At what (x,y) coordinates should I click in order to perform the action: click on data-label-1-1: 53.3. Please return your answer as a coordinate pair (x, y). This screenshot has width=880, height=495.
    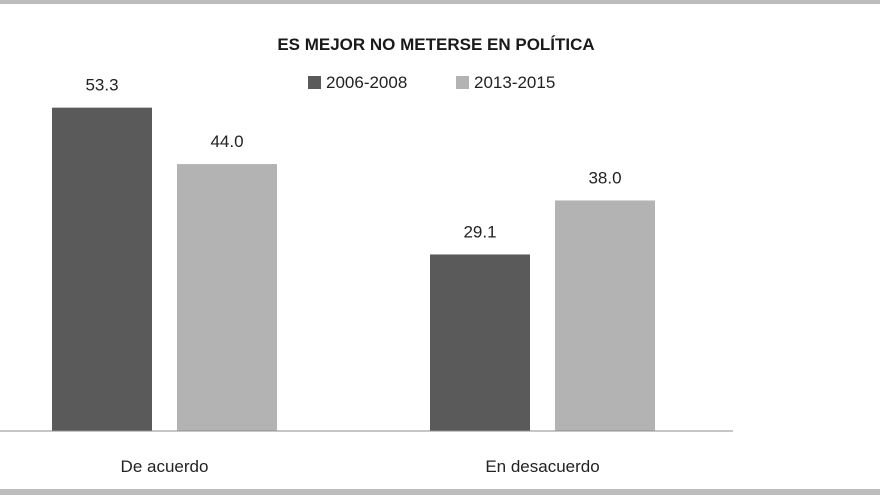
    Looking at the image, I should click on (101, 85).